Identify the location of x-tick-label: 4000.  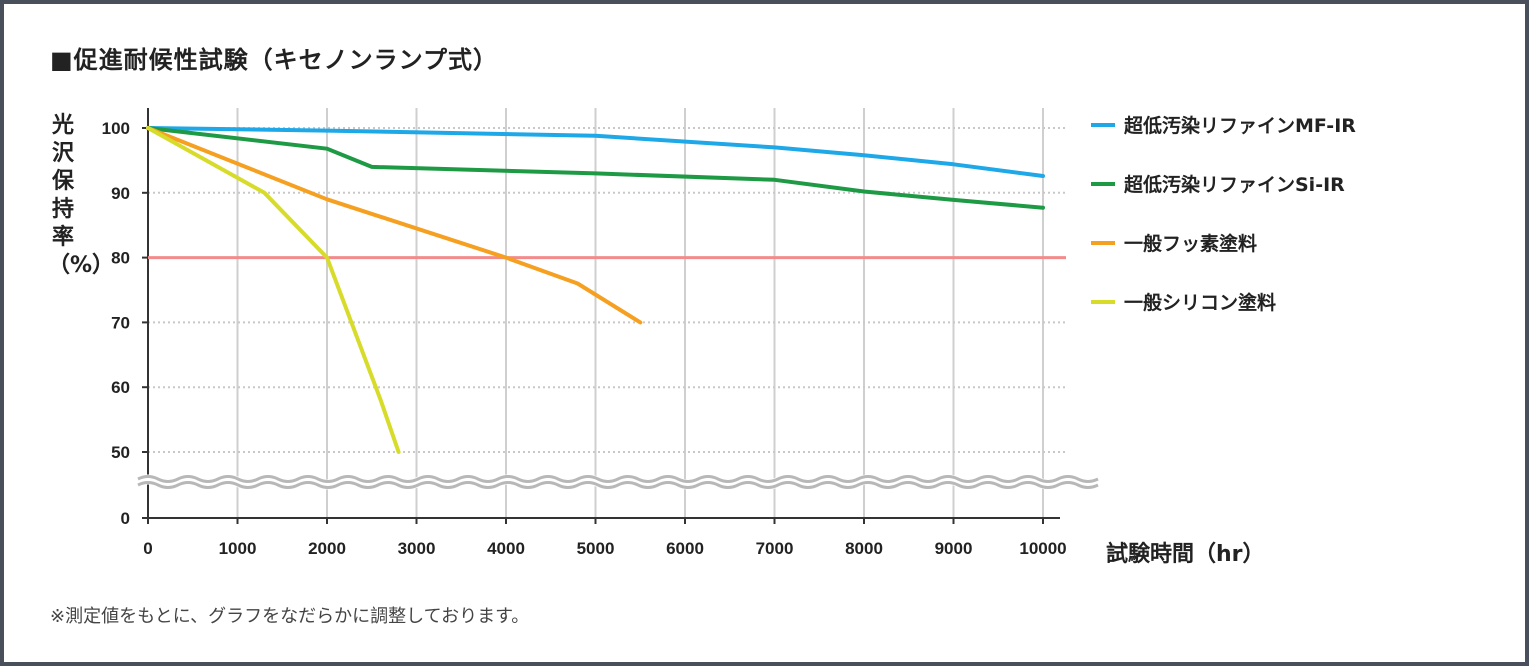
(506, 548).